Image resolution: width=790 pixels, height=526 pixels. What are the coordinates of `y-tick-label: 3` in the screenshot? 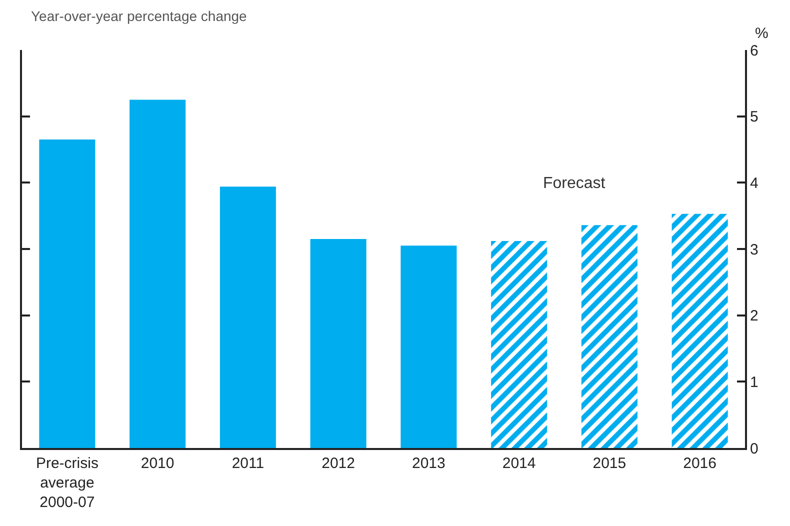 It's located at (754, 249).